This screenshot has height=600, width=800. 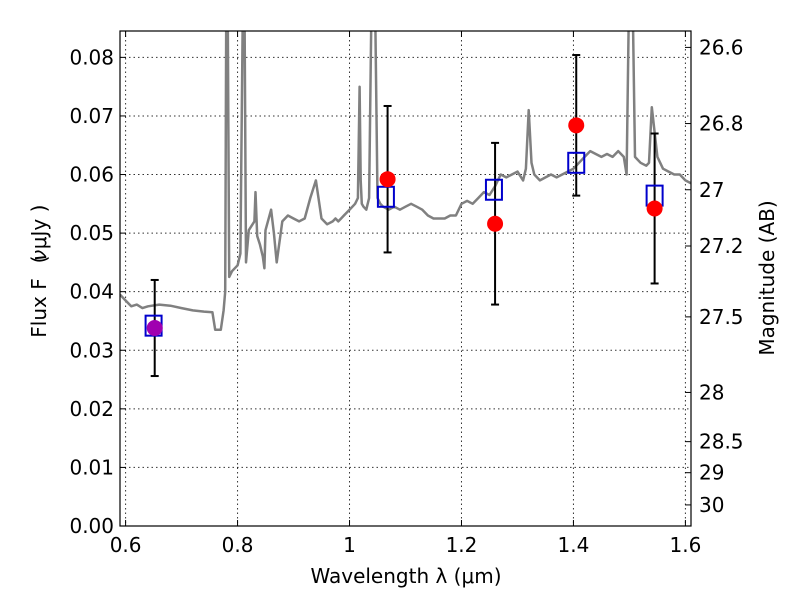 What do you see at coordinates (721, 124) in the screenshot?
I see `y2-tick-label: 26.8` at bounding box center [721, 124].